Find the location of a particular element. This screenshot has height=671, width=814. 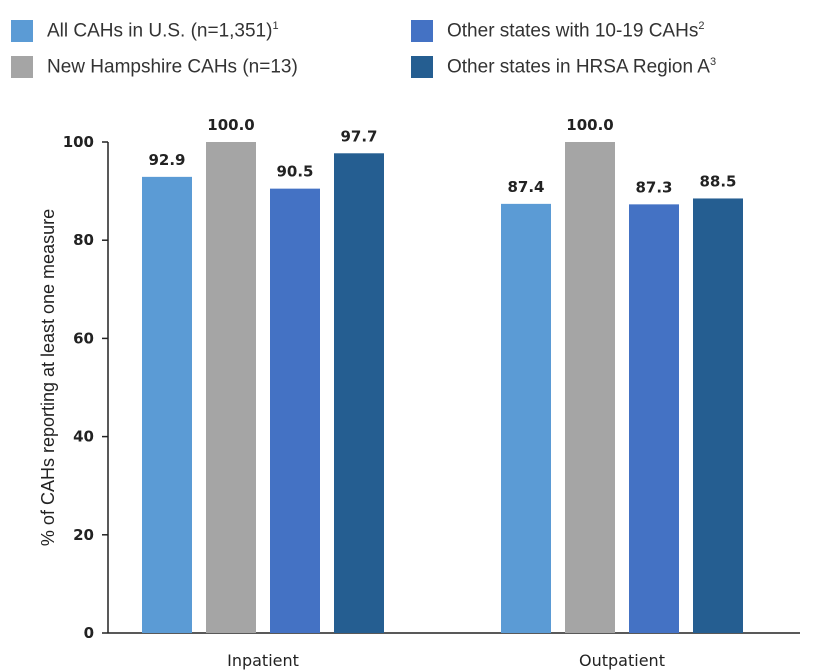

legend-label-other-states-10-19: Other states with 10-19 CAHs2 is located at coordinates (576, 31).